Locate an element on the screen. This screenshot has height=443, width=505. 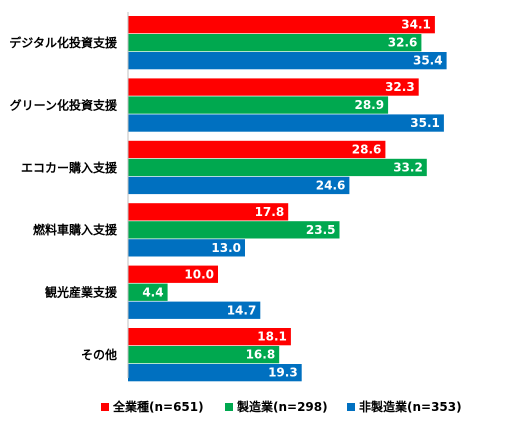
category-label: その他 is located at coordinates (99, 354).